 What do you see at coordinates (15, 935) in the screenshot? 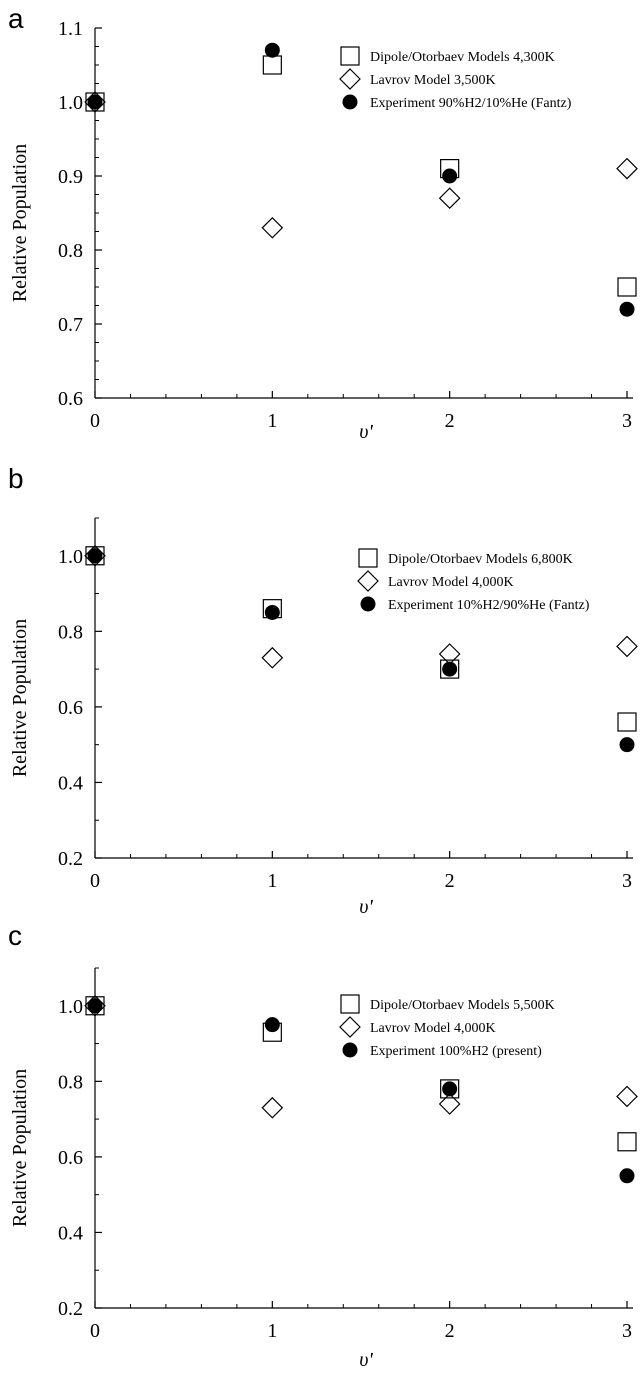
I see `panel-letter: c` at bounding box center [15, 935].